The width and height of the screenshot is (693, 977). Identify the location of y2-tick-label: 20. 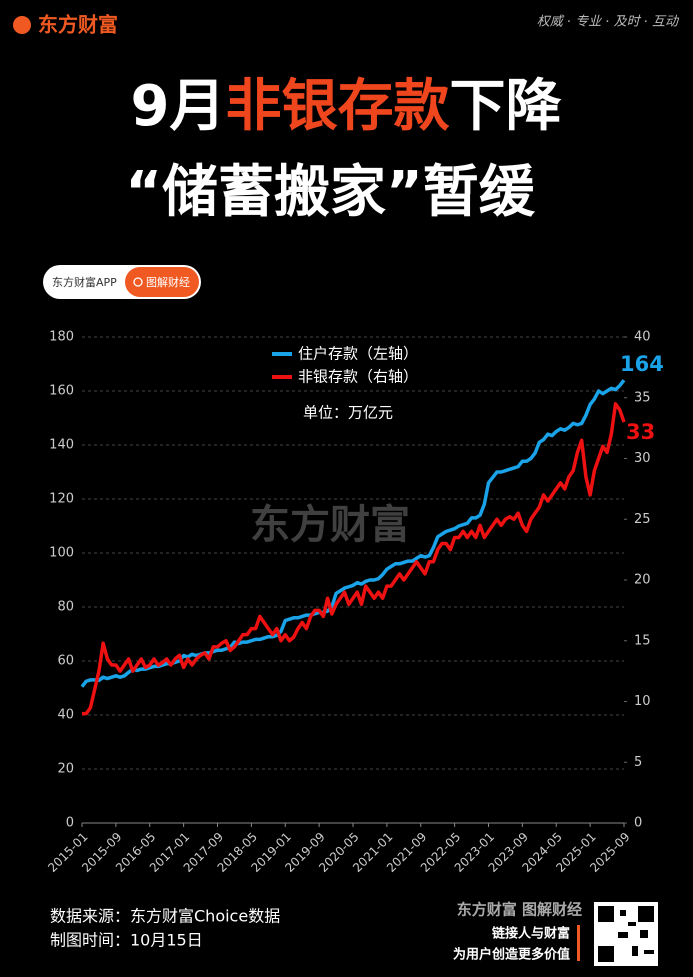
(642, 580).